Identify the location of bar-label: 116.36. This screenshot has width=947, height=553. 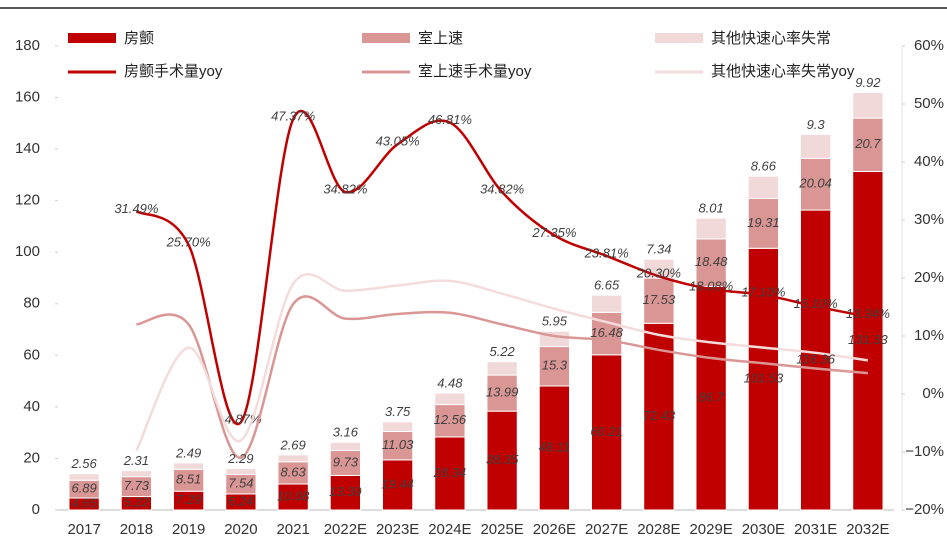
(816, 358).